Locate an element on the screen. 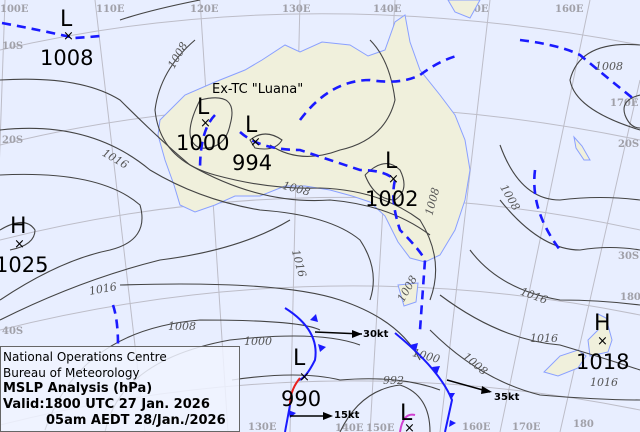 The width and height of the screenshot is (640, 432). valid-local: 05am AEDT 28/Jan./2026 is located at coordinates (136, 420).